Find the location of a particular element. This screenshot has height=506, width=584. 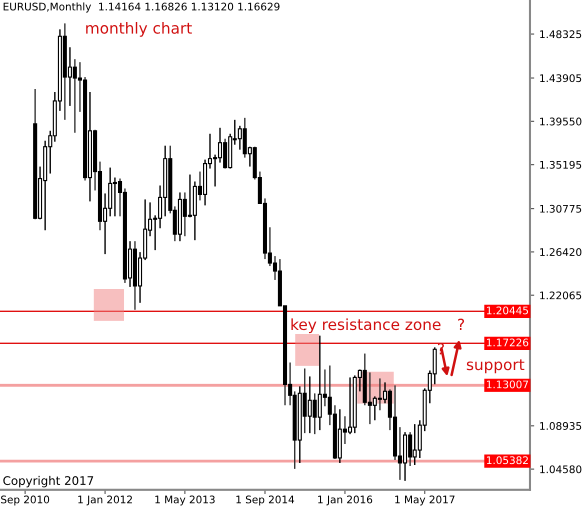

ref-line-label: 1.20445 is located at coordinates (507, 310).